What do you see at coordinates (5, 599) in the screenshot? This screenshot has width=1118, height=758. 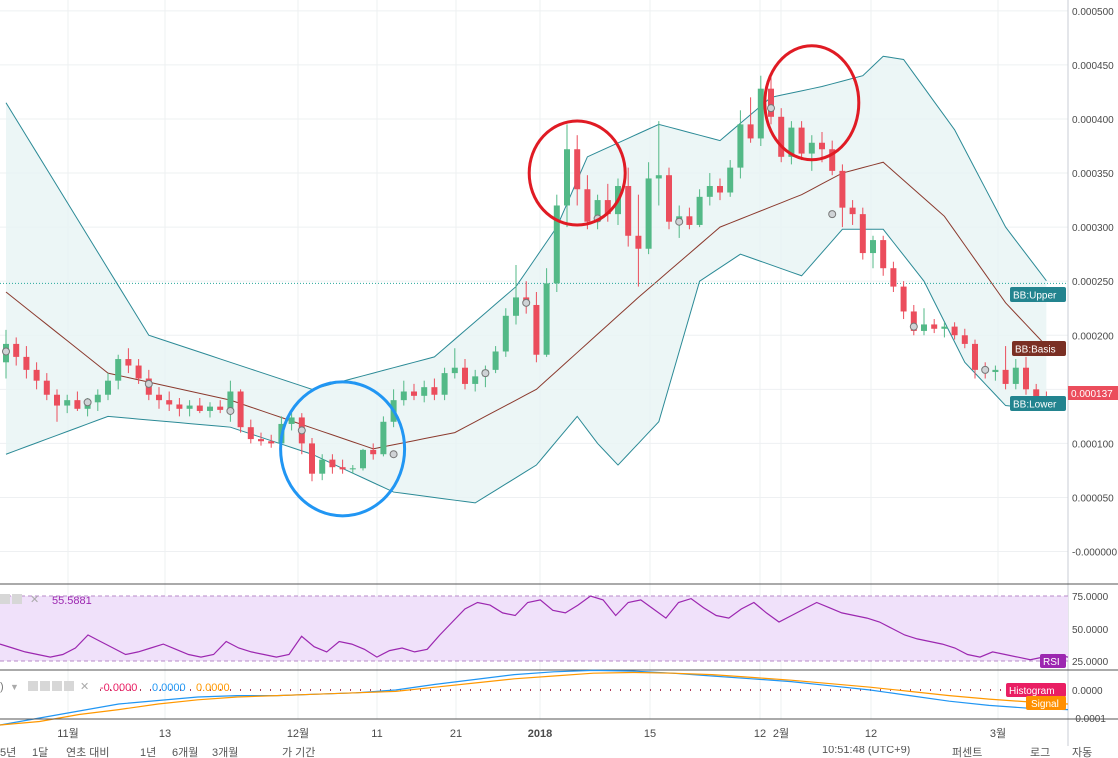 I see `rsi-settings-icon` at bounding box center [5, 599].